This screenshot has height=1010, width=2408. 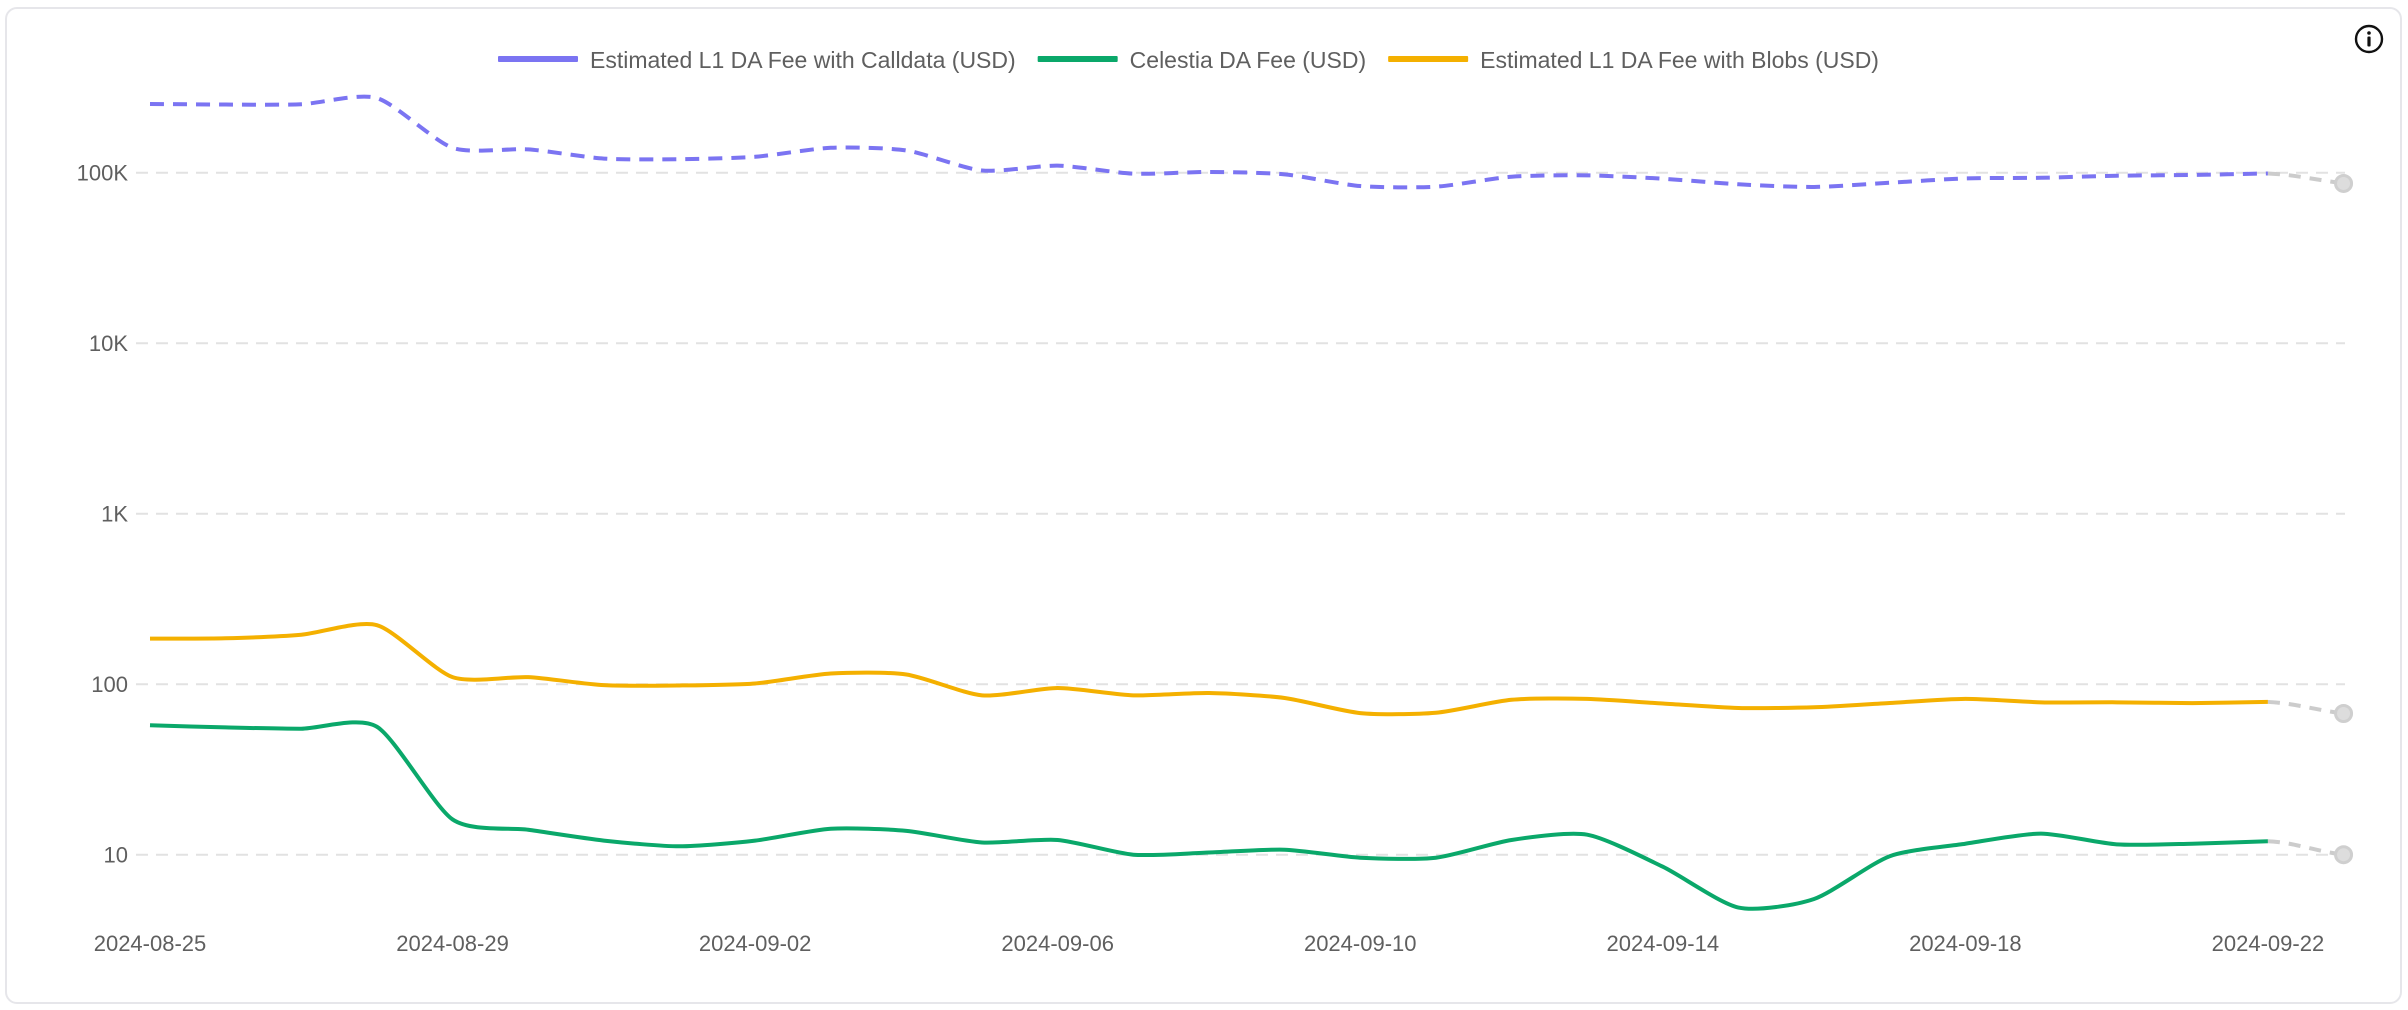 What do you see at coordinates (109, 684) in the screenshot?
I see `y-tick-label: 100` at bounding box center [109, 684].